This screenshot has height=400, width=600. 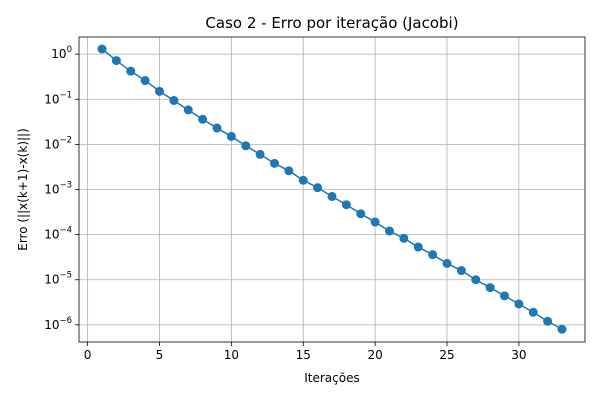 I want to click on x-axis: 0 5 10 15 20 25 30, so click(x=305, y=352).